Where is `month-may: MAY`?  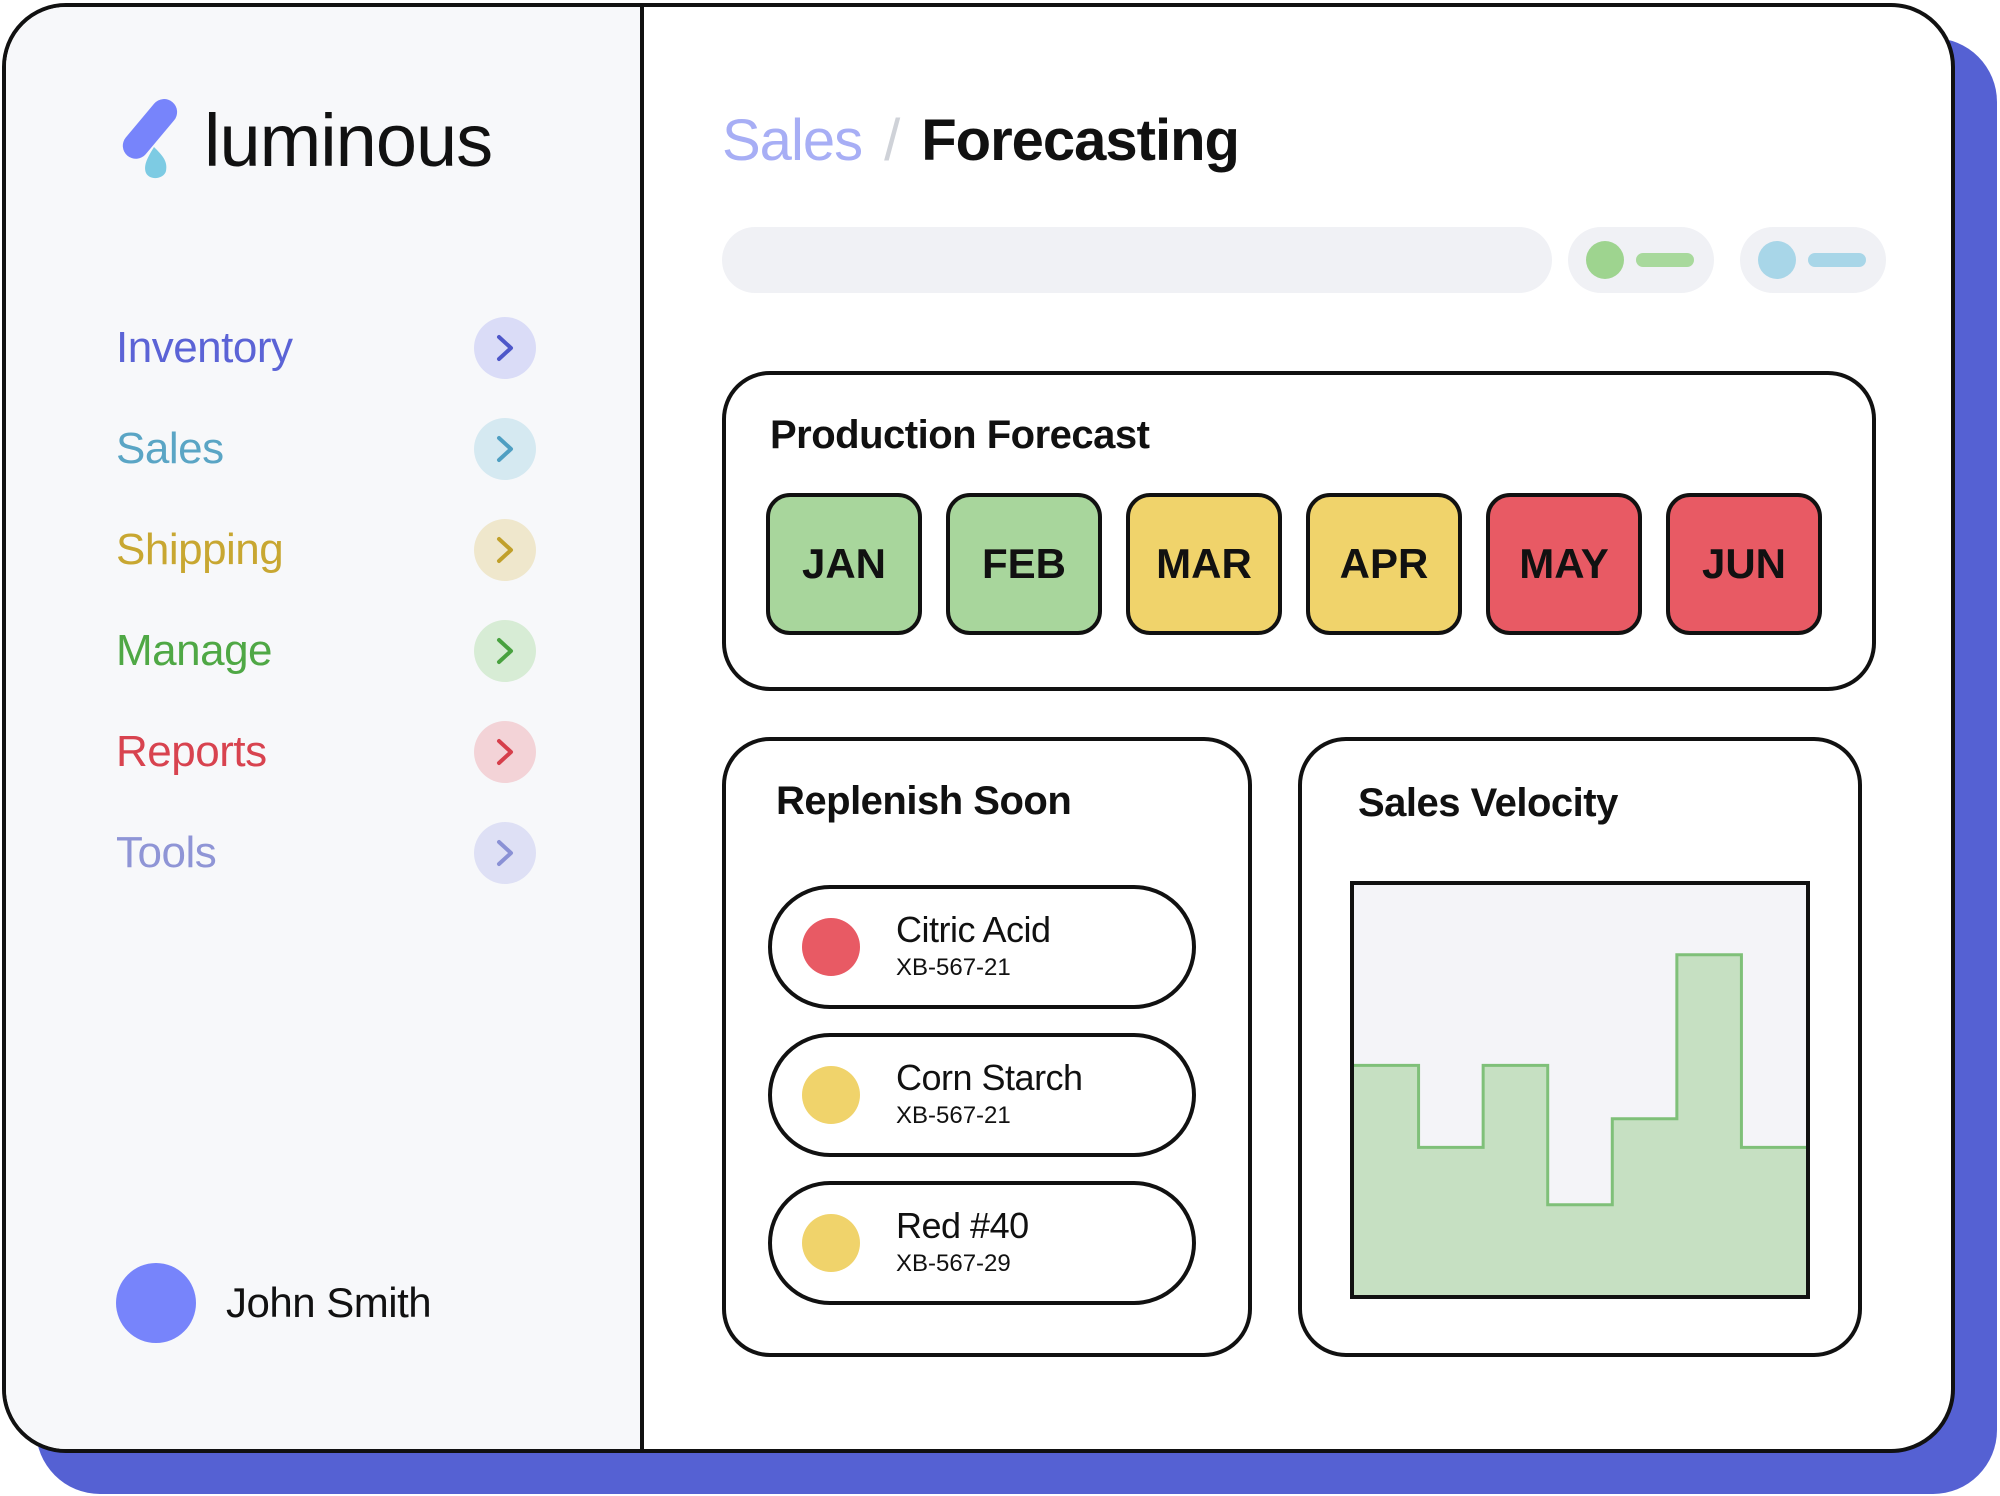 month-may: MAY is located at coordinates (1564, 564).